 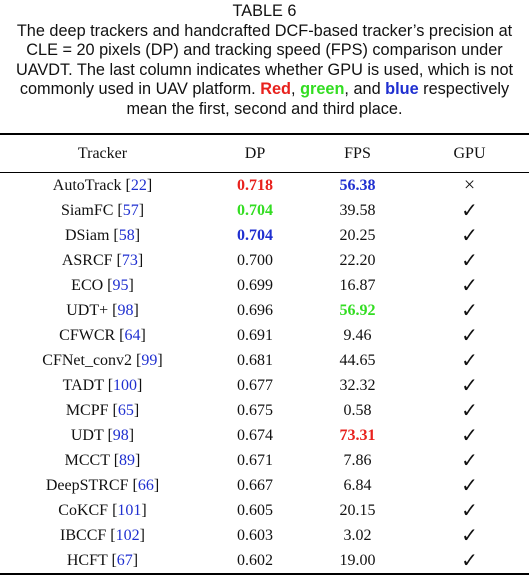 I want to click on dp-cell: 0.674, so click(x=255, y=435).